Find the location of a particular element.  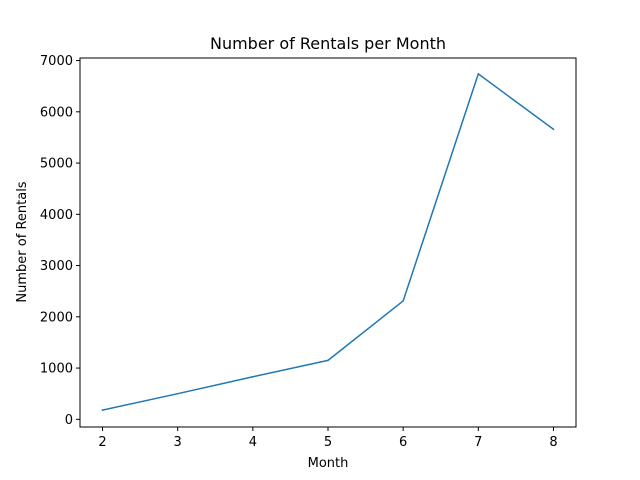

y-tick-label: 0 is located at coordinates (69, 420).